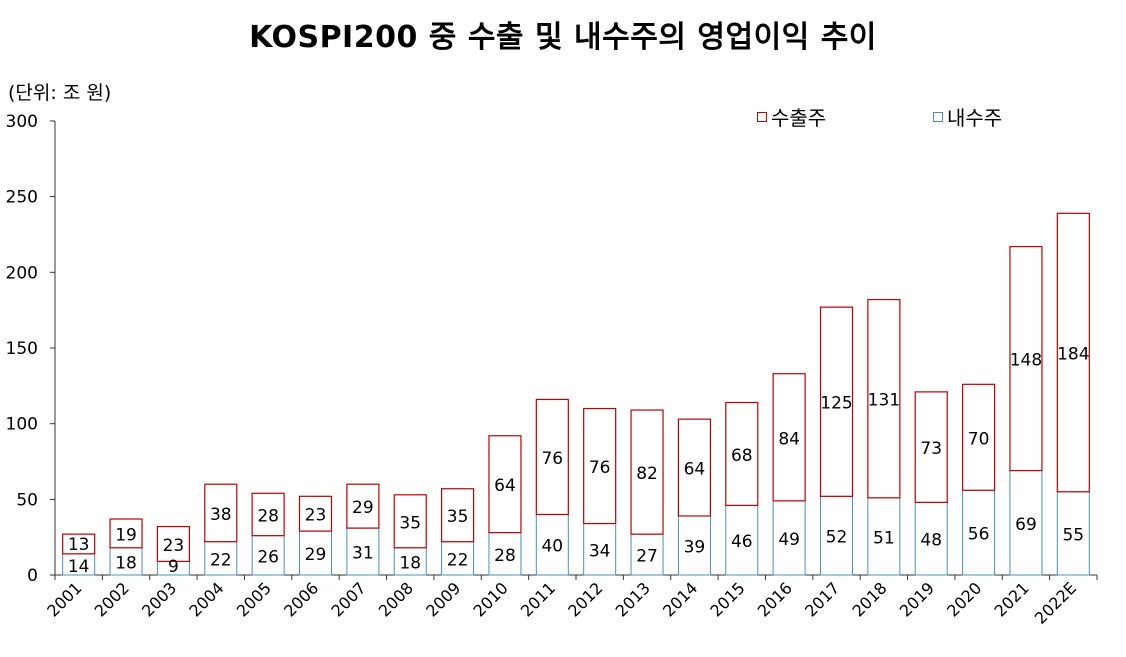  I want to click on data-label-domestic: 29, so click(316, 555).